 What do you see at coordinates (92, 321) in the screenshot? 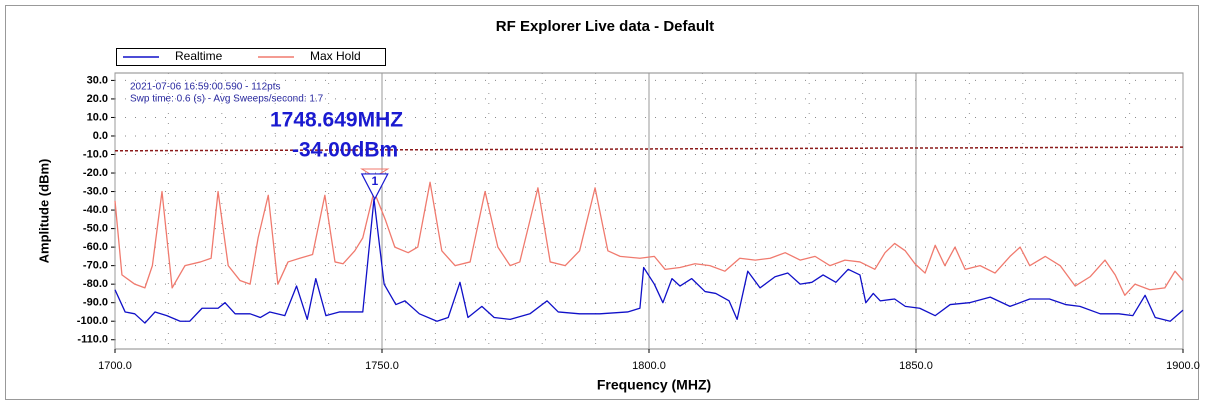
I see `y-tick-label: -100.0` at bounding box center [92, 321].